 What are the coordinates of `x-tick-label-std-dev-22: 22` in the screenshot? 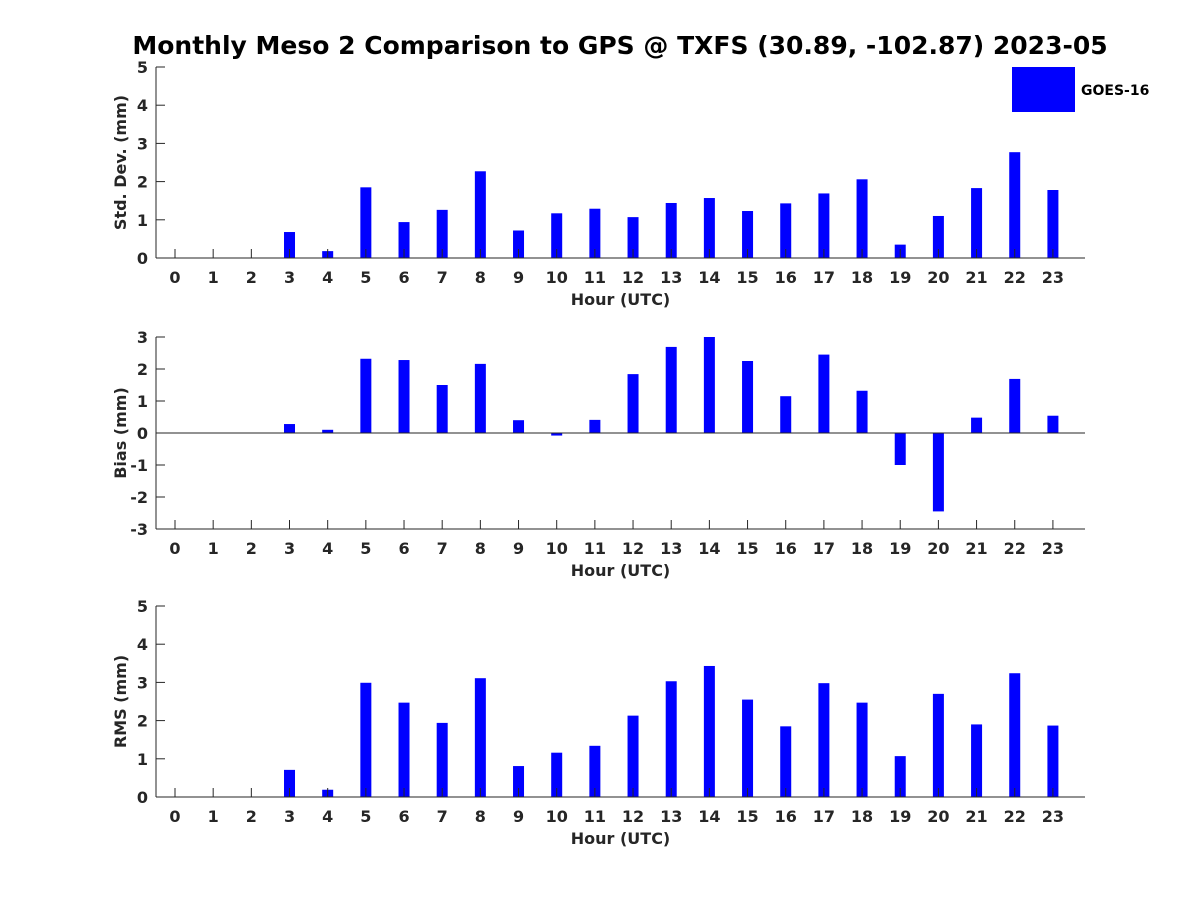 It's located at (1015, 277).